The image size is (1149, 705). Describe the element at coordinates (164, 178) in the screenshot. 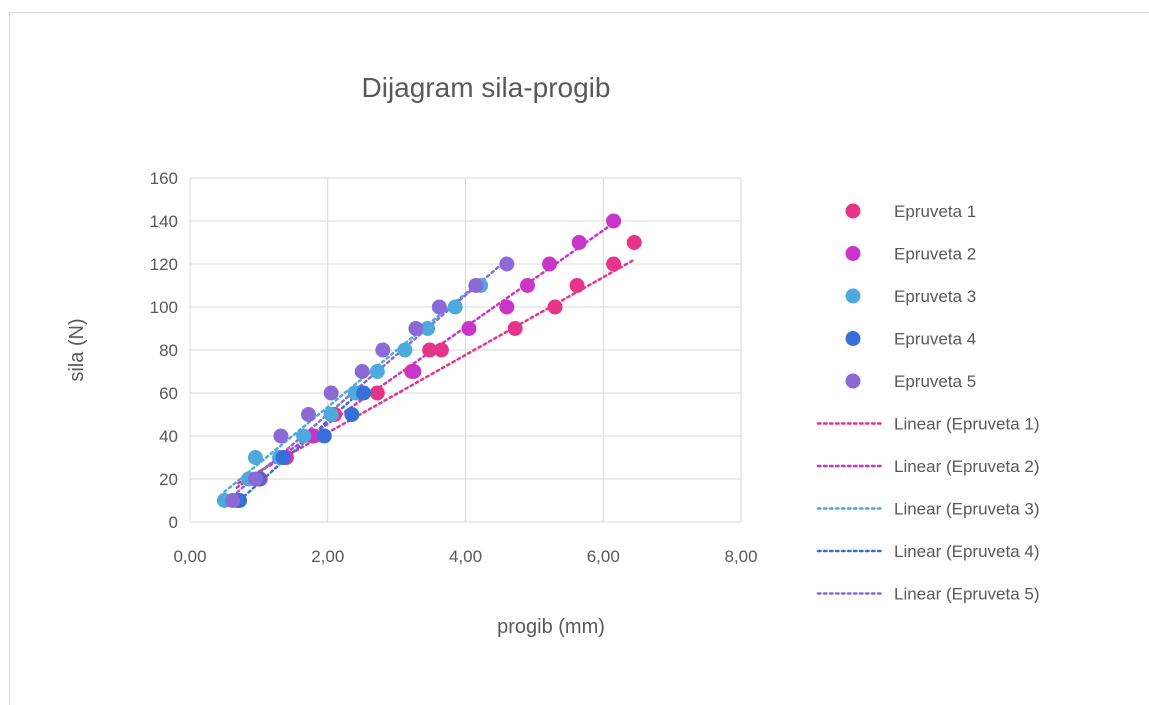

I see `y-tick-label: 160` at that location.